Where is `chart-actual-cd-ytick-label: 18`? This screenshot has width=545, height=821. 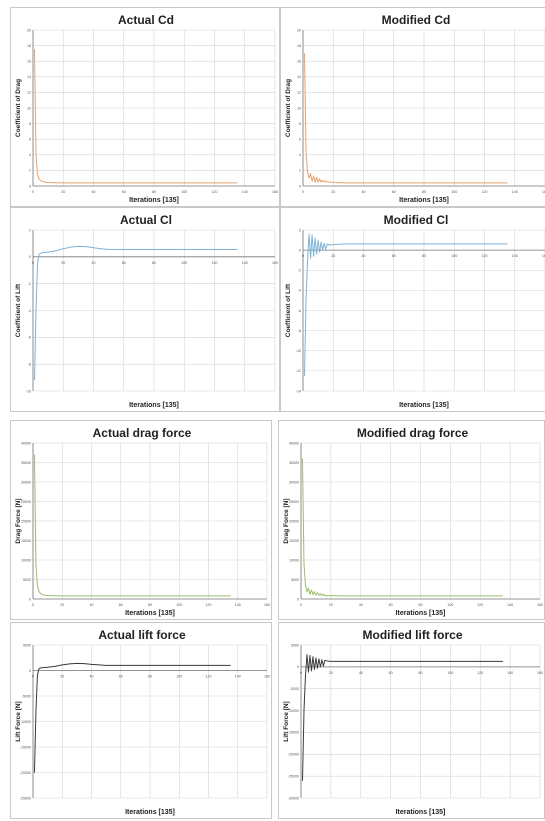
chart-actual-cd-ytick-label: 18 is located at coordinates (29, 46).